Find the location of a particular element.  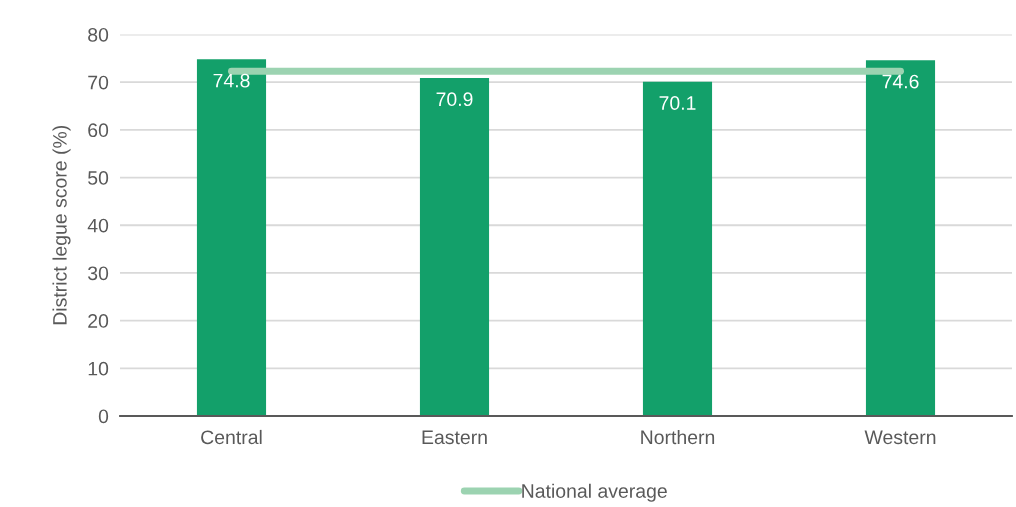

data-label: 70.9 is located at coordinates (454, 99).